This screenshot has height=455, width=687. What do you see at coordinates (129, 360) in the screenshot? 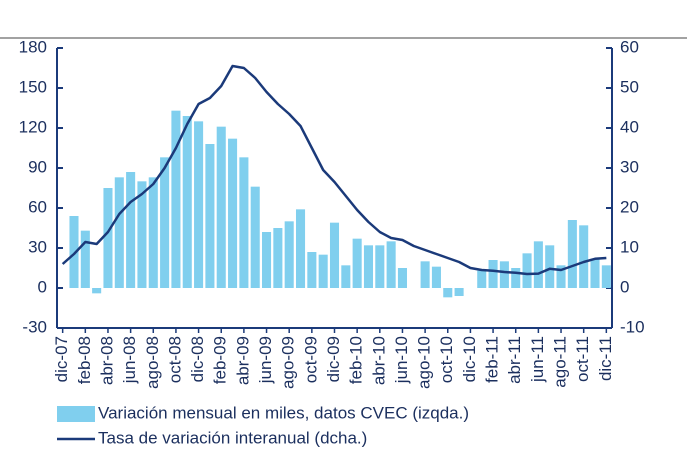
I see `x-tick-label: jun-08` at bounding box center [129, 360].